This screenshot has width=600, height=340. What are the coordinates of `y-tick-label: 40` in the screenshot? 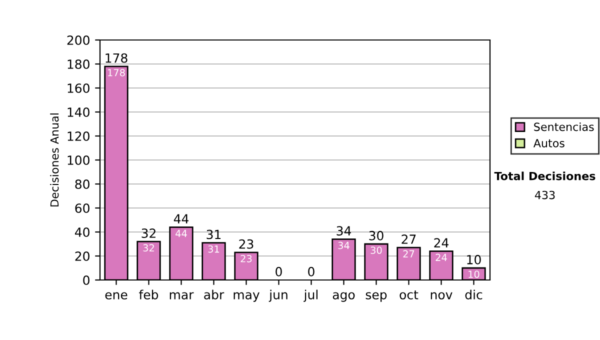 It's located at (82, 232).